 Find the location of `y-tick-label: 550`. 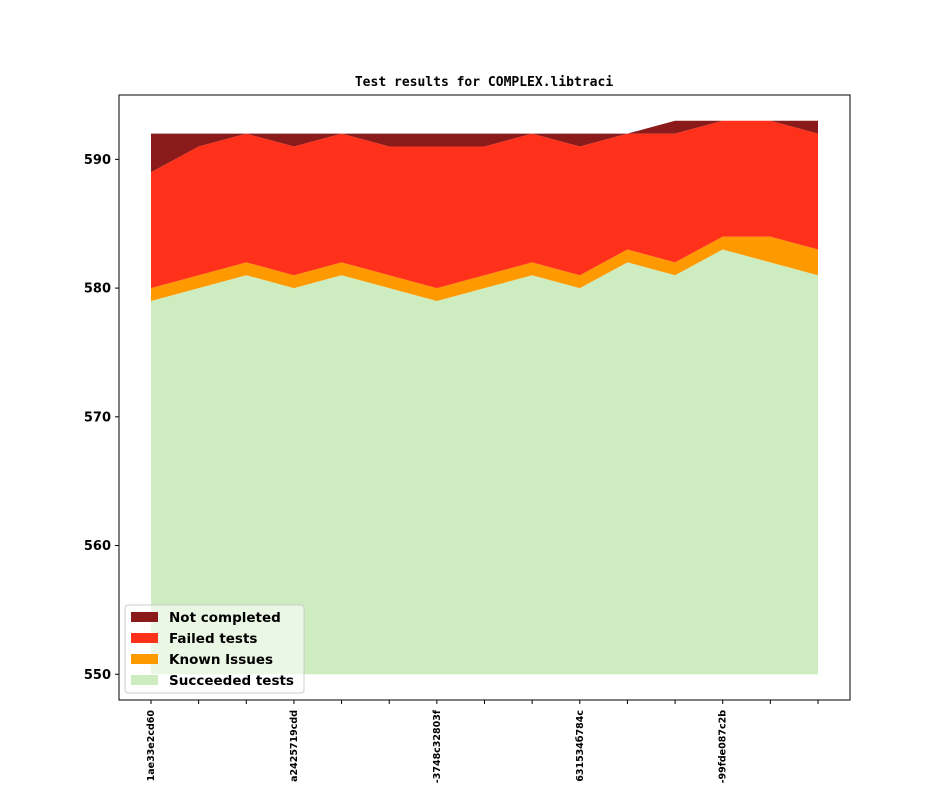

y-tick-label: 550 is located at coordinates (97, 675).